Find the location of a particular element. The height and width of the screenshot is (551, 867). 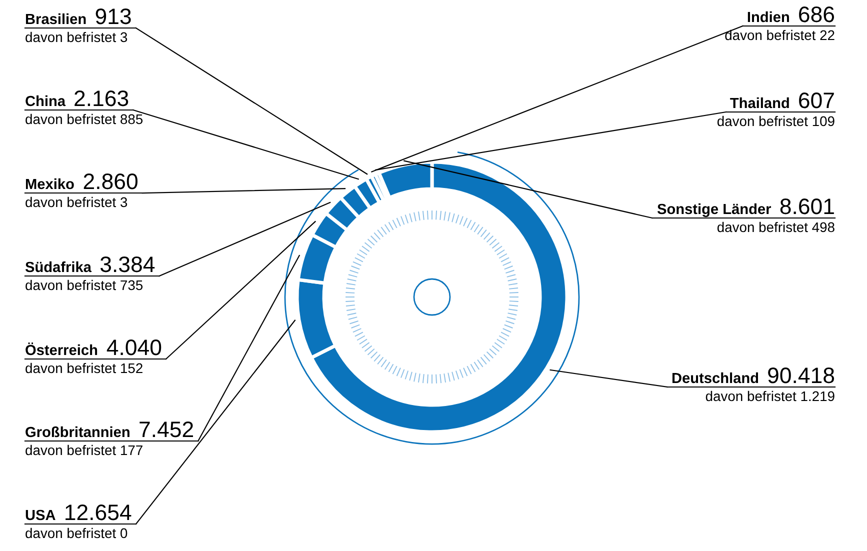

slice-label: Sonstige Länder is located at coordinates (714, 210).